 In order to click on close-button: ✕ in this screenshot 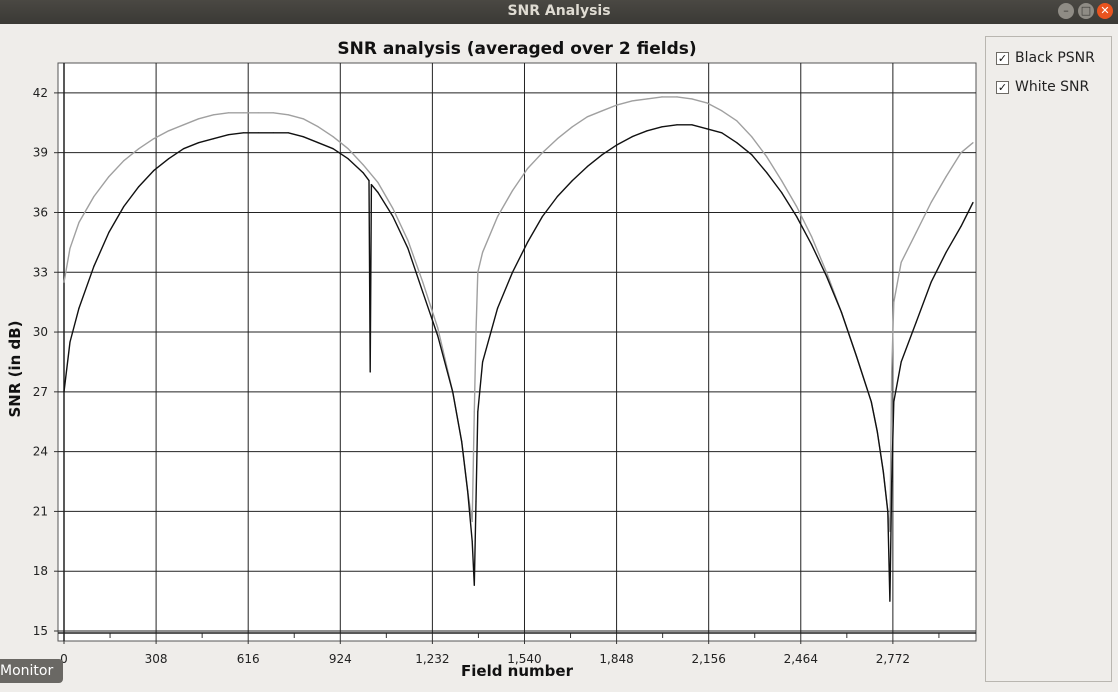, I will do `click(1105, 11)`.